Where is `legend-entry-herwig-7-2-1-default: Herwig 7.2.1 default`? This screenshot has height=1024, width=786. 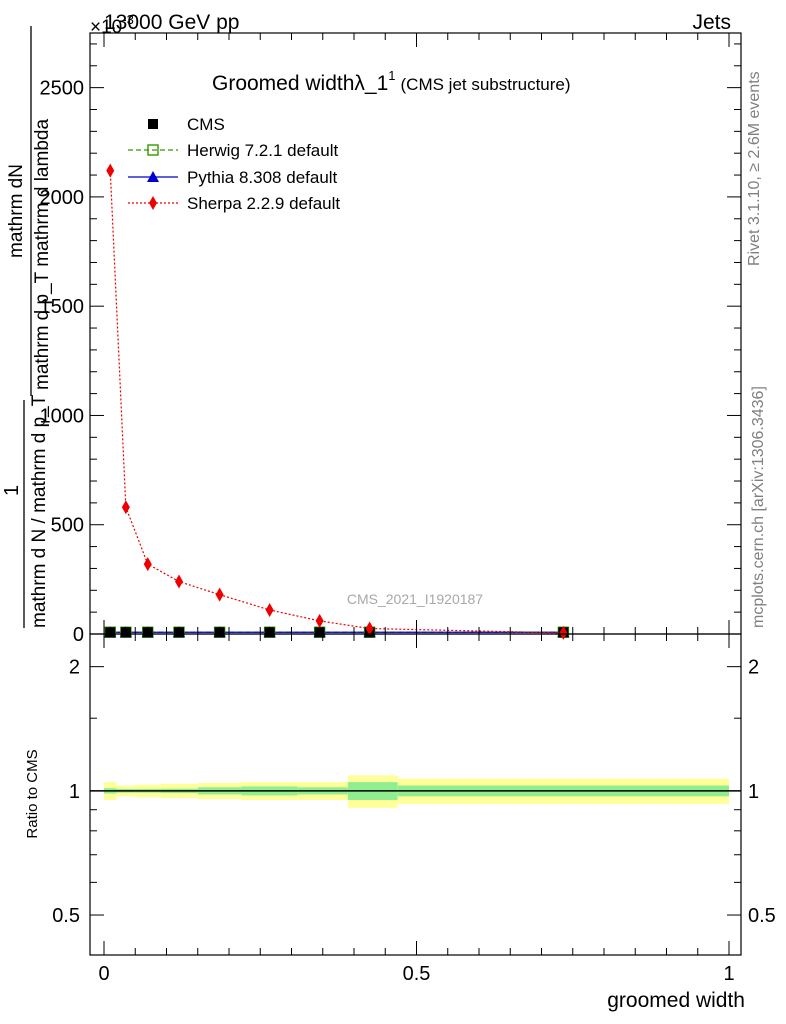 legend-entry-herwig-7-2-1-default: Herwig 7.2.1 default is located at coordinates (233, 150).